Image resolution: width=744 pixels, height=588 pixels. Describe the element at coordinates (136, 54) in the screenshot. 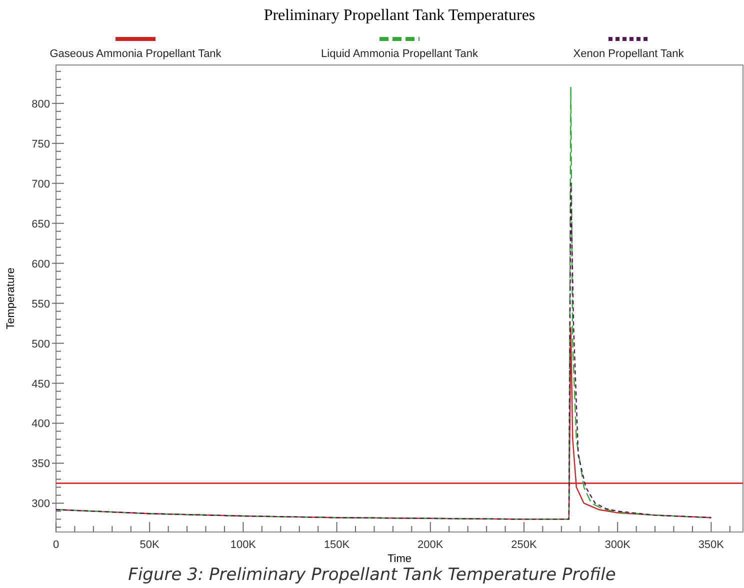

I see `legend-label: Gaseous Ammonia Propellant Tank` at that location.